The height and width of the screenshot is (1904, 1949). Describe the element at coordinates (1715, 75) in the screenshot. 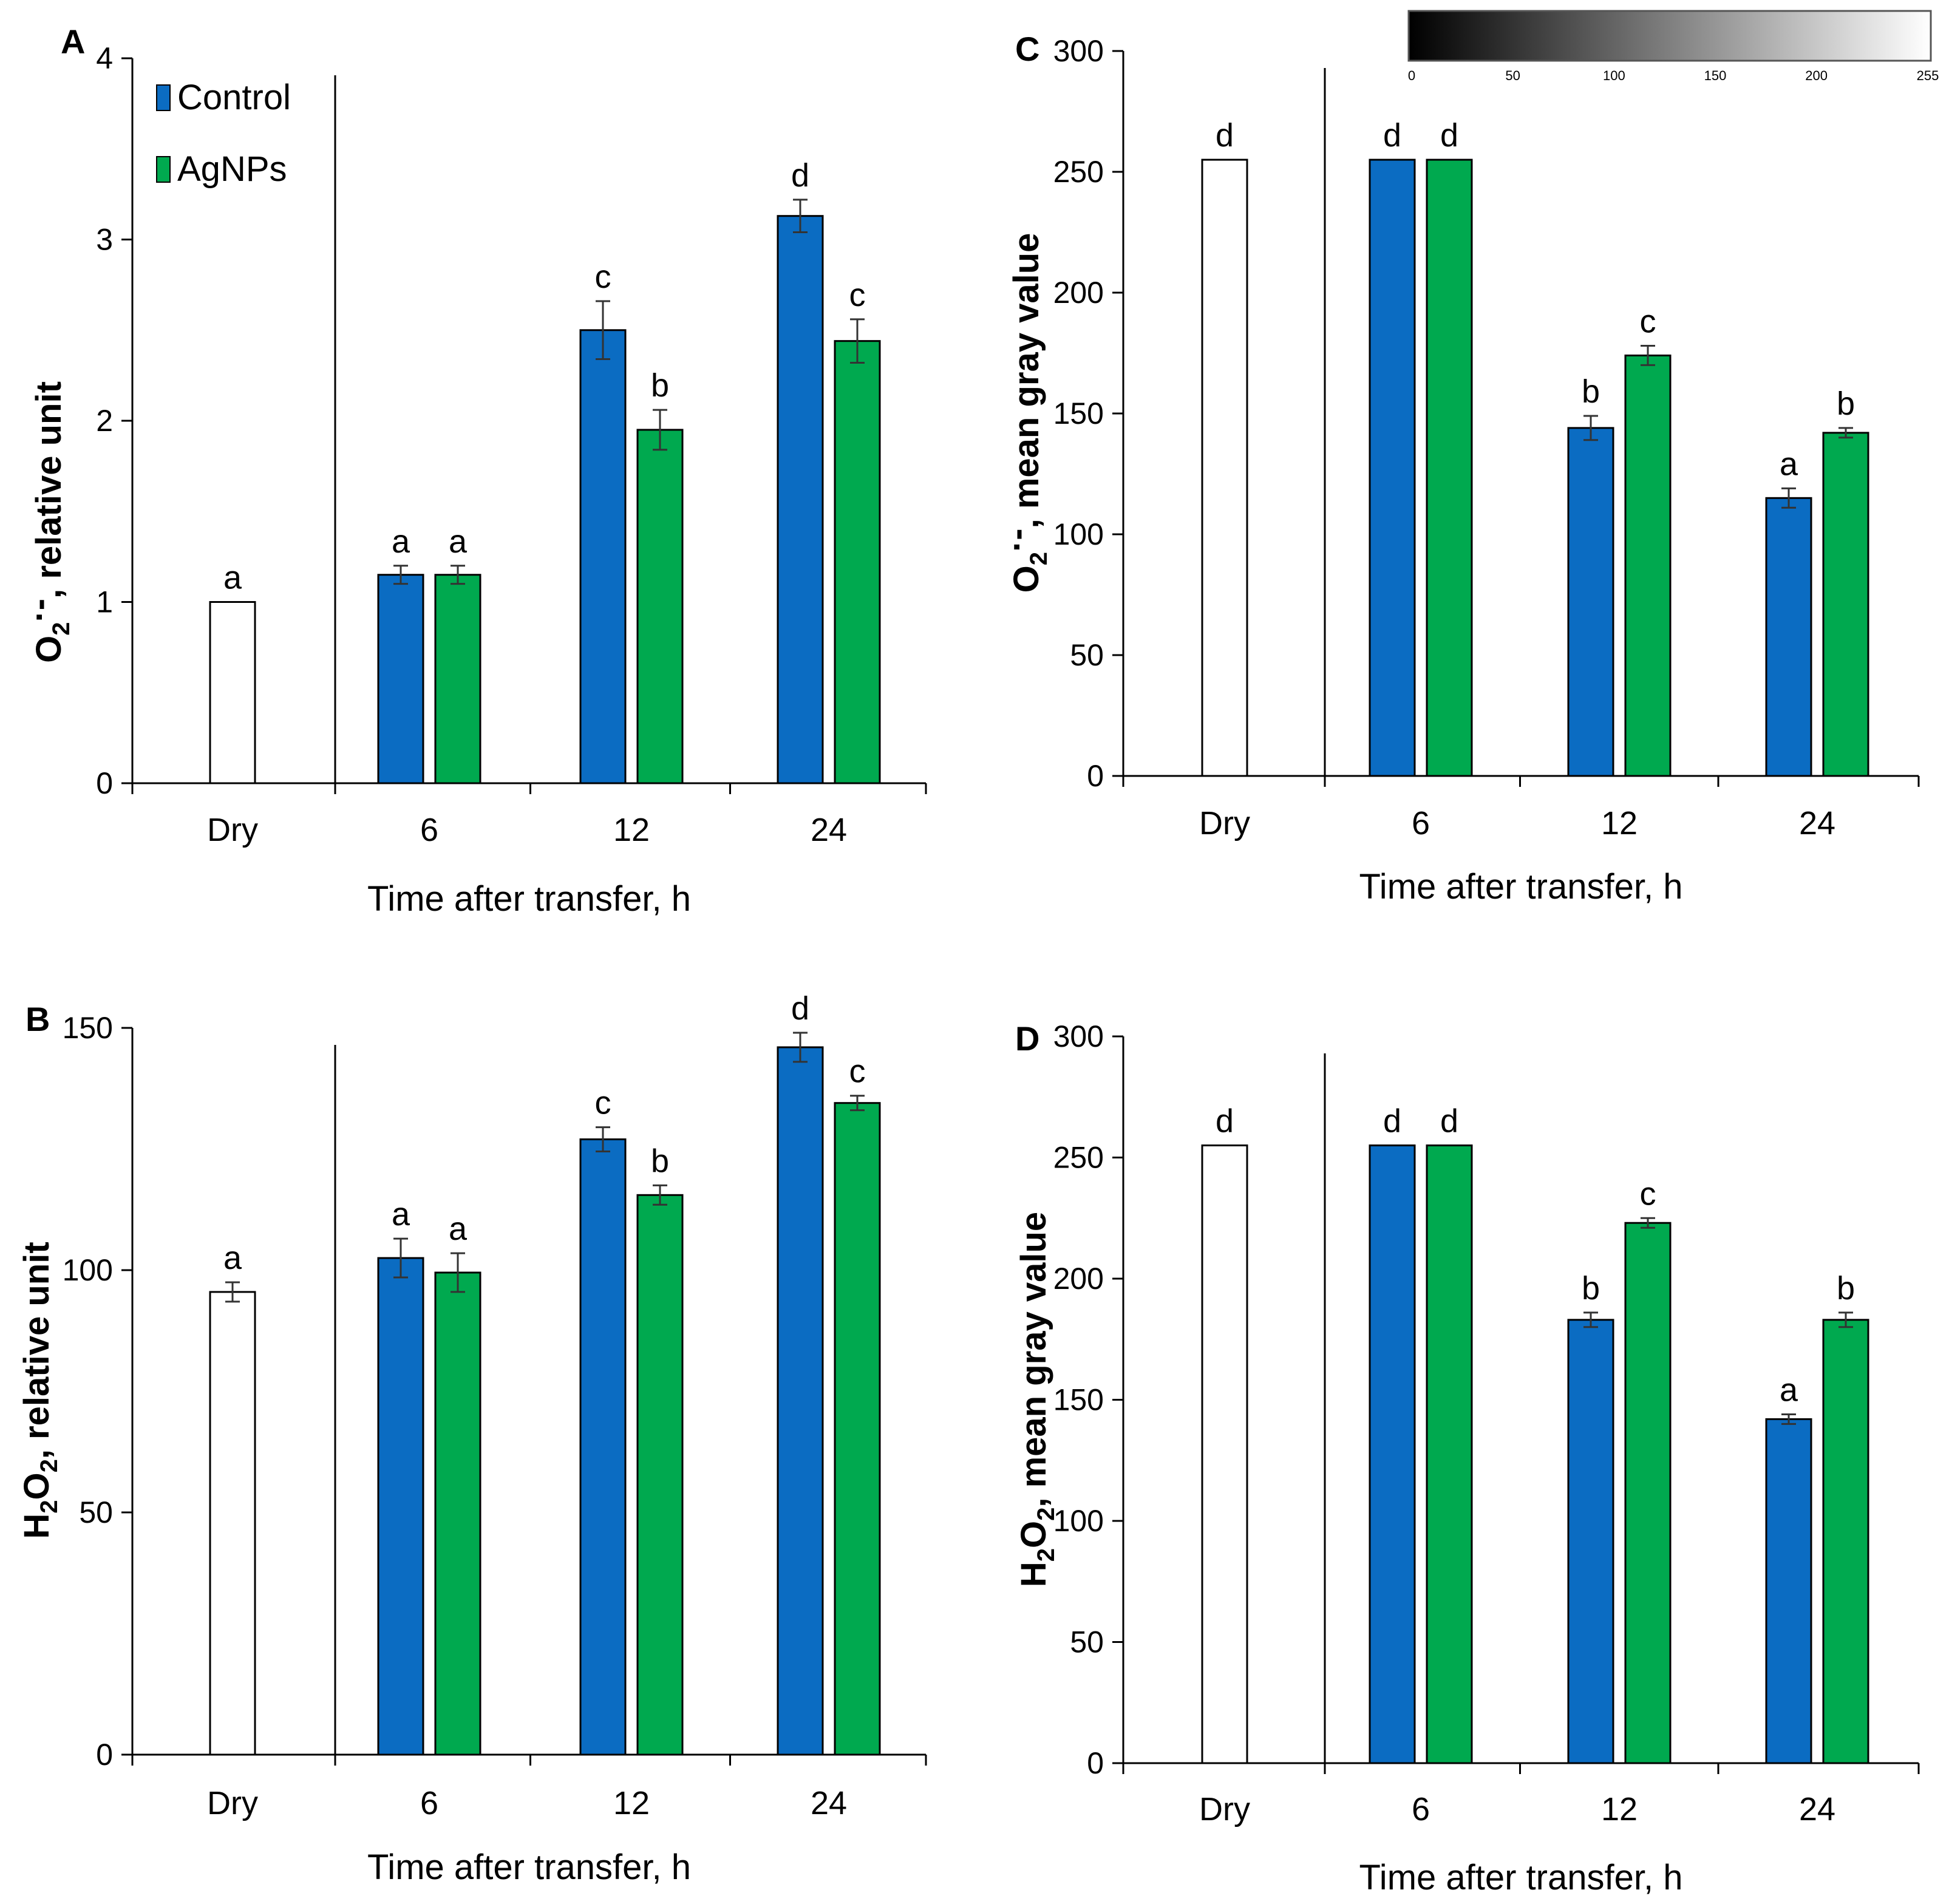

I see `colorbar-tick-label: 150` at that location.